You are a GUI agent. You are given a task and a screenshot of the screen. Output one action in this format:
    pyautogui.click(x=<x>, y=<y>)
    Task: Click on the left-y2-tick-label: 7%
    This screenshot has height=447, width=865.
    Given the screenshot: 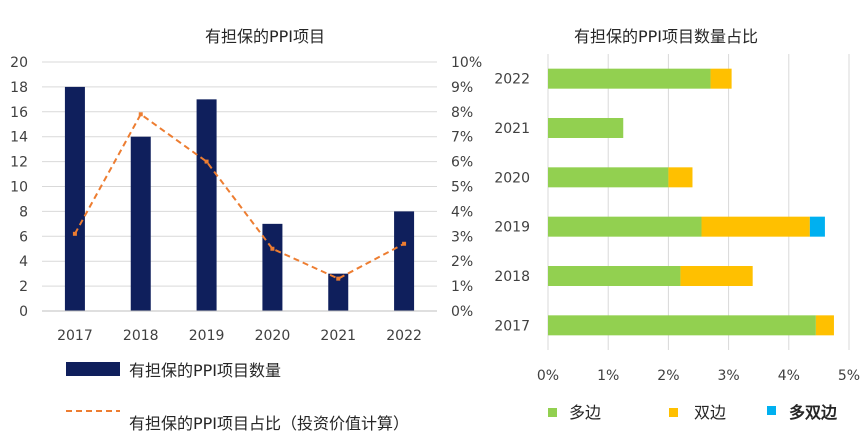 What is the action you would take?
    pyautogui.click(x=462, y=138)
    